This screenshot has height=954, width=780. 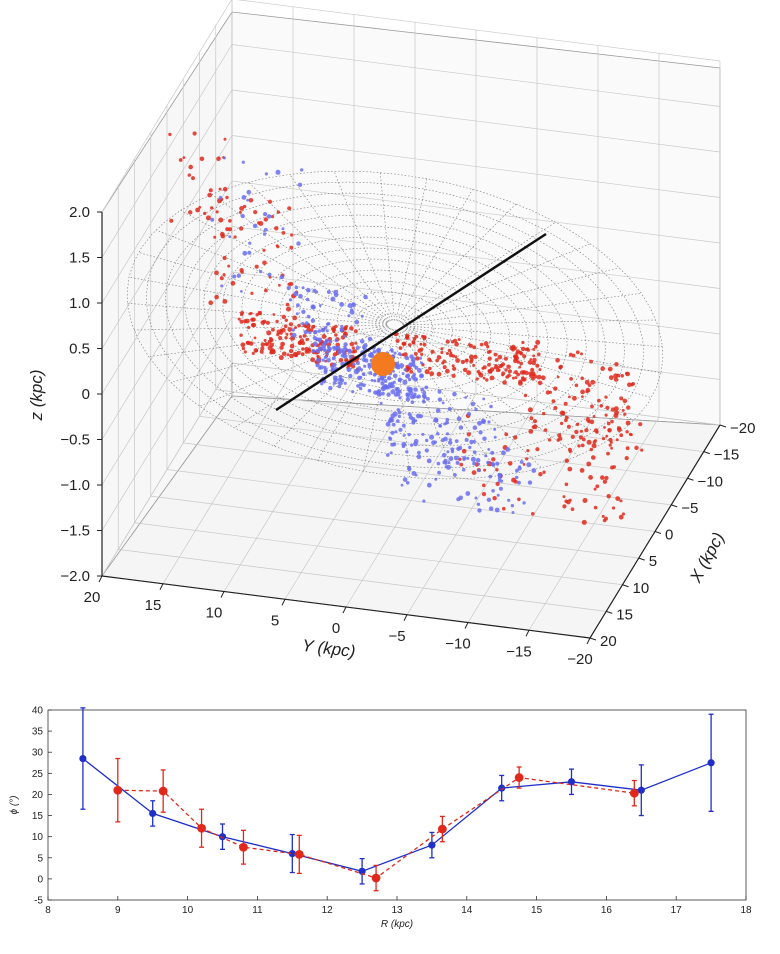 I want to click on left-grid-line, so click(x=166, y=106).